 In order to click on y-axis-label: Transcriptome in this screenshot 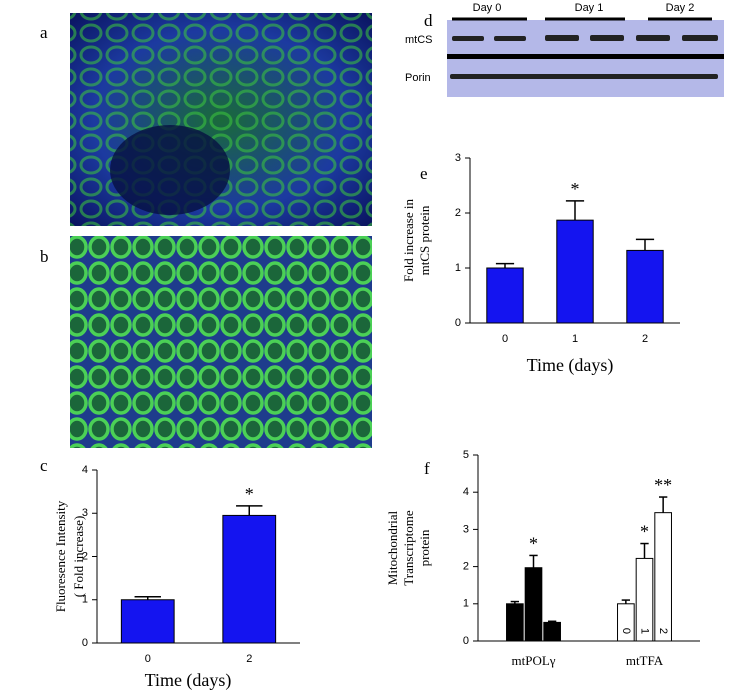, I will do `click(408, 548)`.